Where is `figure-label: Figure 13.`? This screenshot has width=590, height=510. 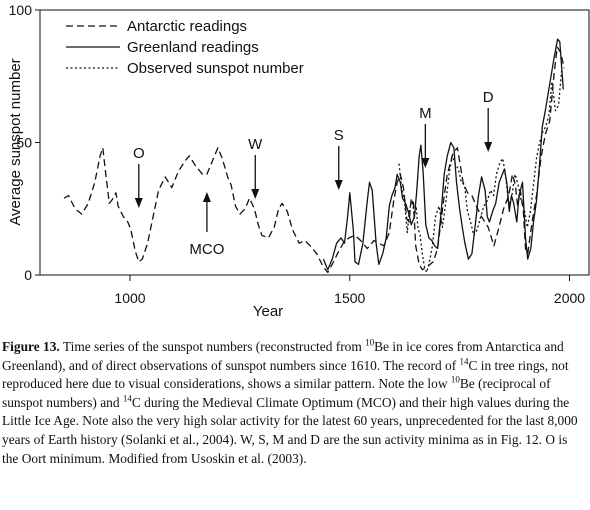 figure-label: Figure 13. is located at coordinates (31, 346).